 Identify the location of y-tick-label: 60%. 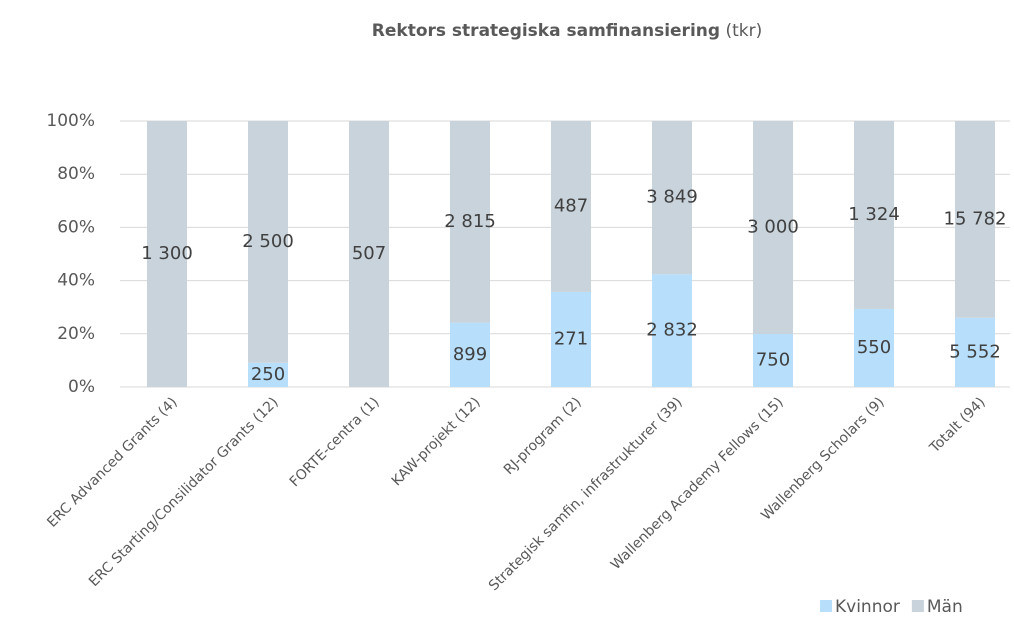
(76, 227).